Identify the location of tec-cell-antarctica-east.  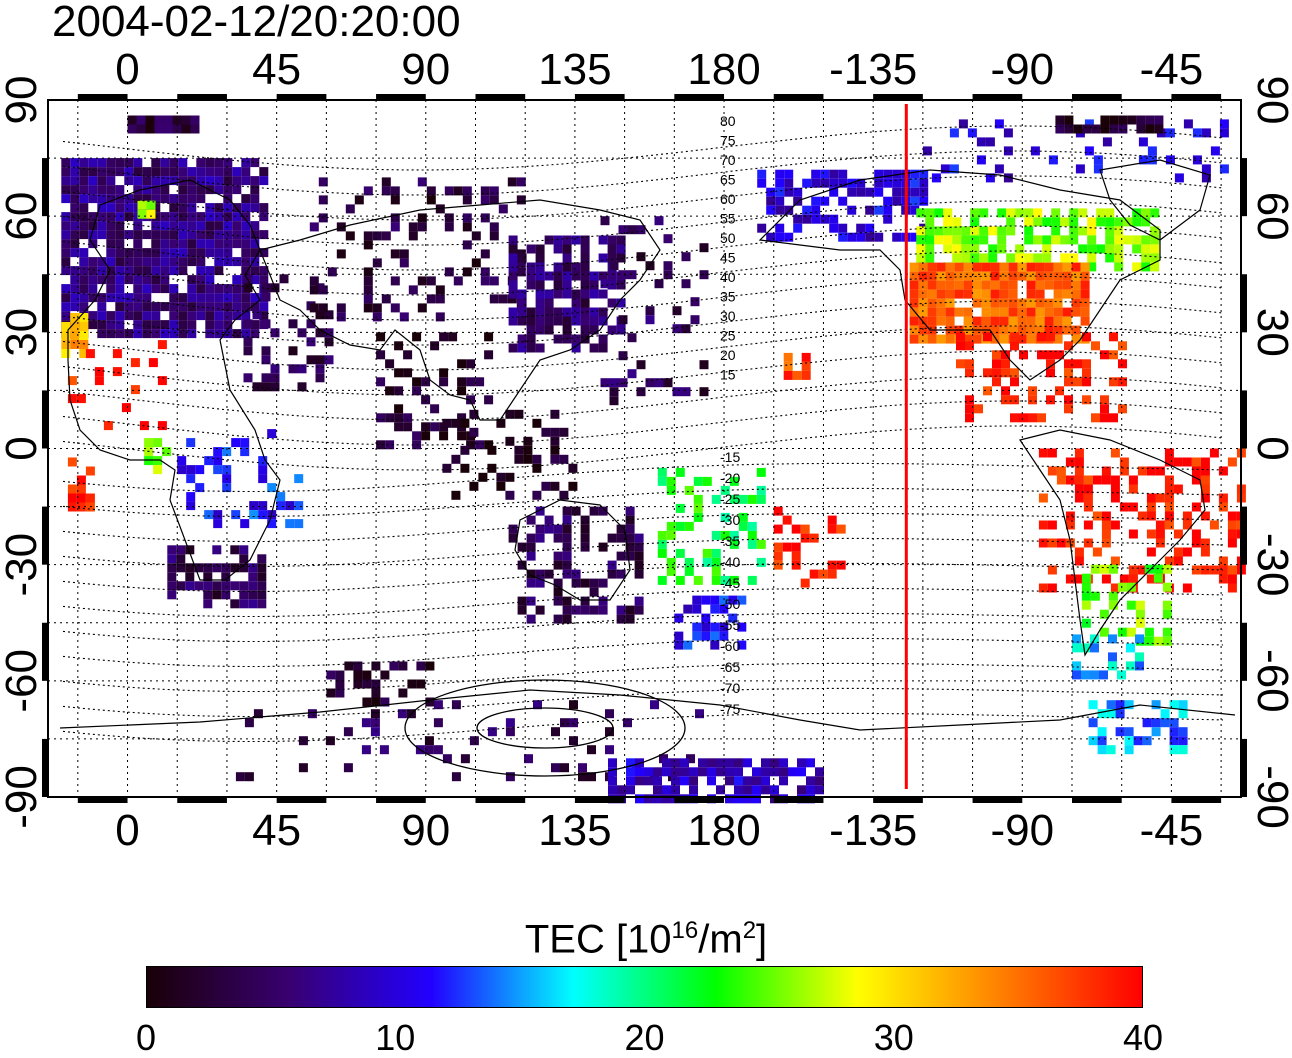
(375, 714).